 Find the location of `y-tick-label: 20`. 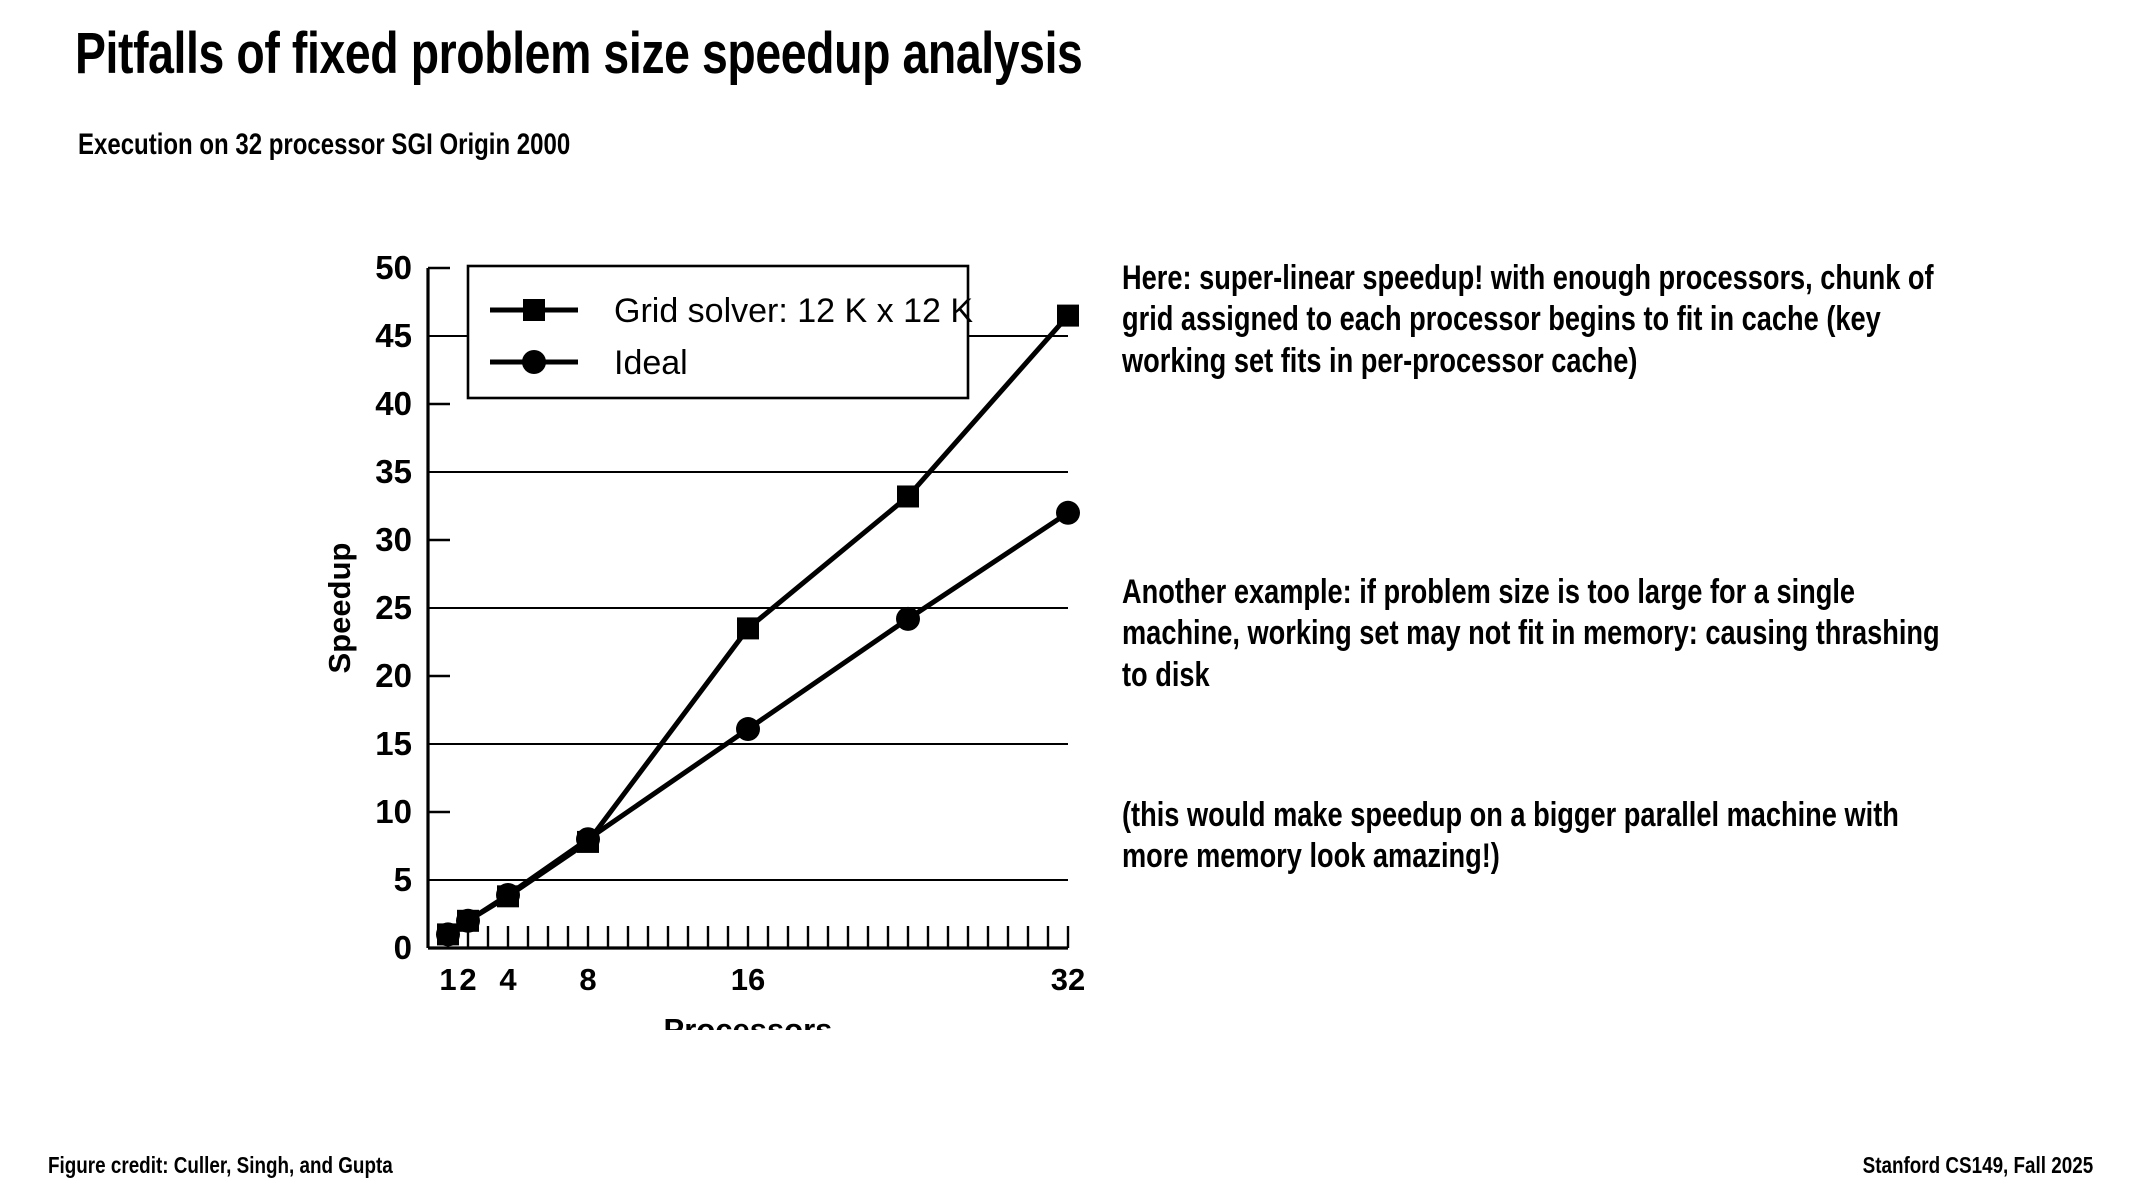

y-tick-label: 20 is located at coordinates (393, 675).